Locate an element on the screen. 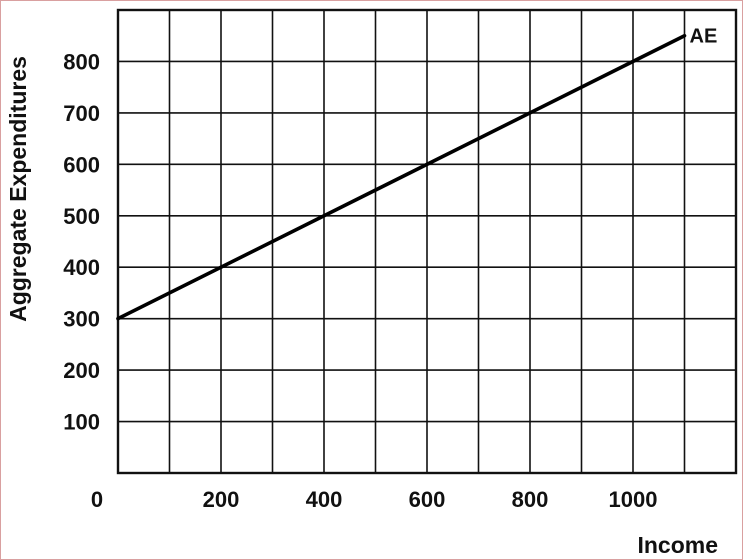 The image size is (743, 560). x-tick-label: 0 is located at coordinates (97, 499).